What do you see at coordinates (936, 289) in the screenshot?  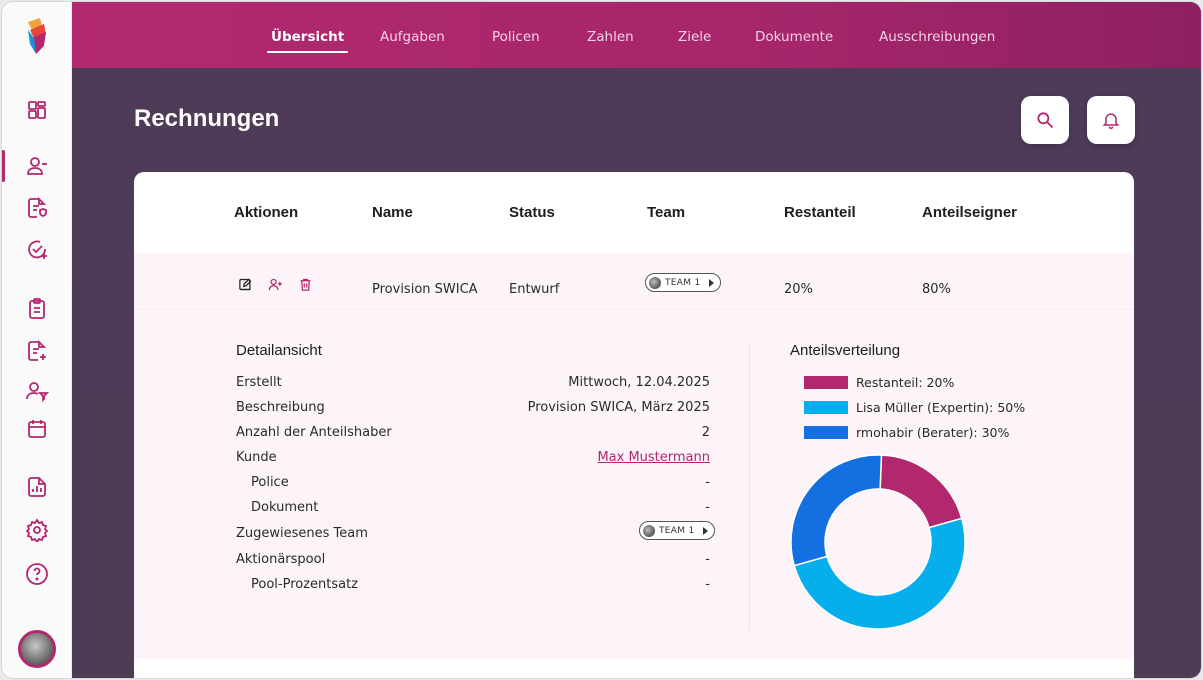 I see `row-owners: 80%` at bounding box center [936, 289].